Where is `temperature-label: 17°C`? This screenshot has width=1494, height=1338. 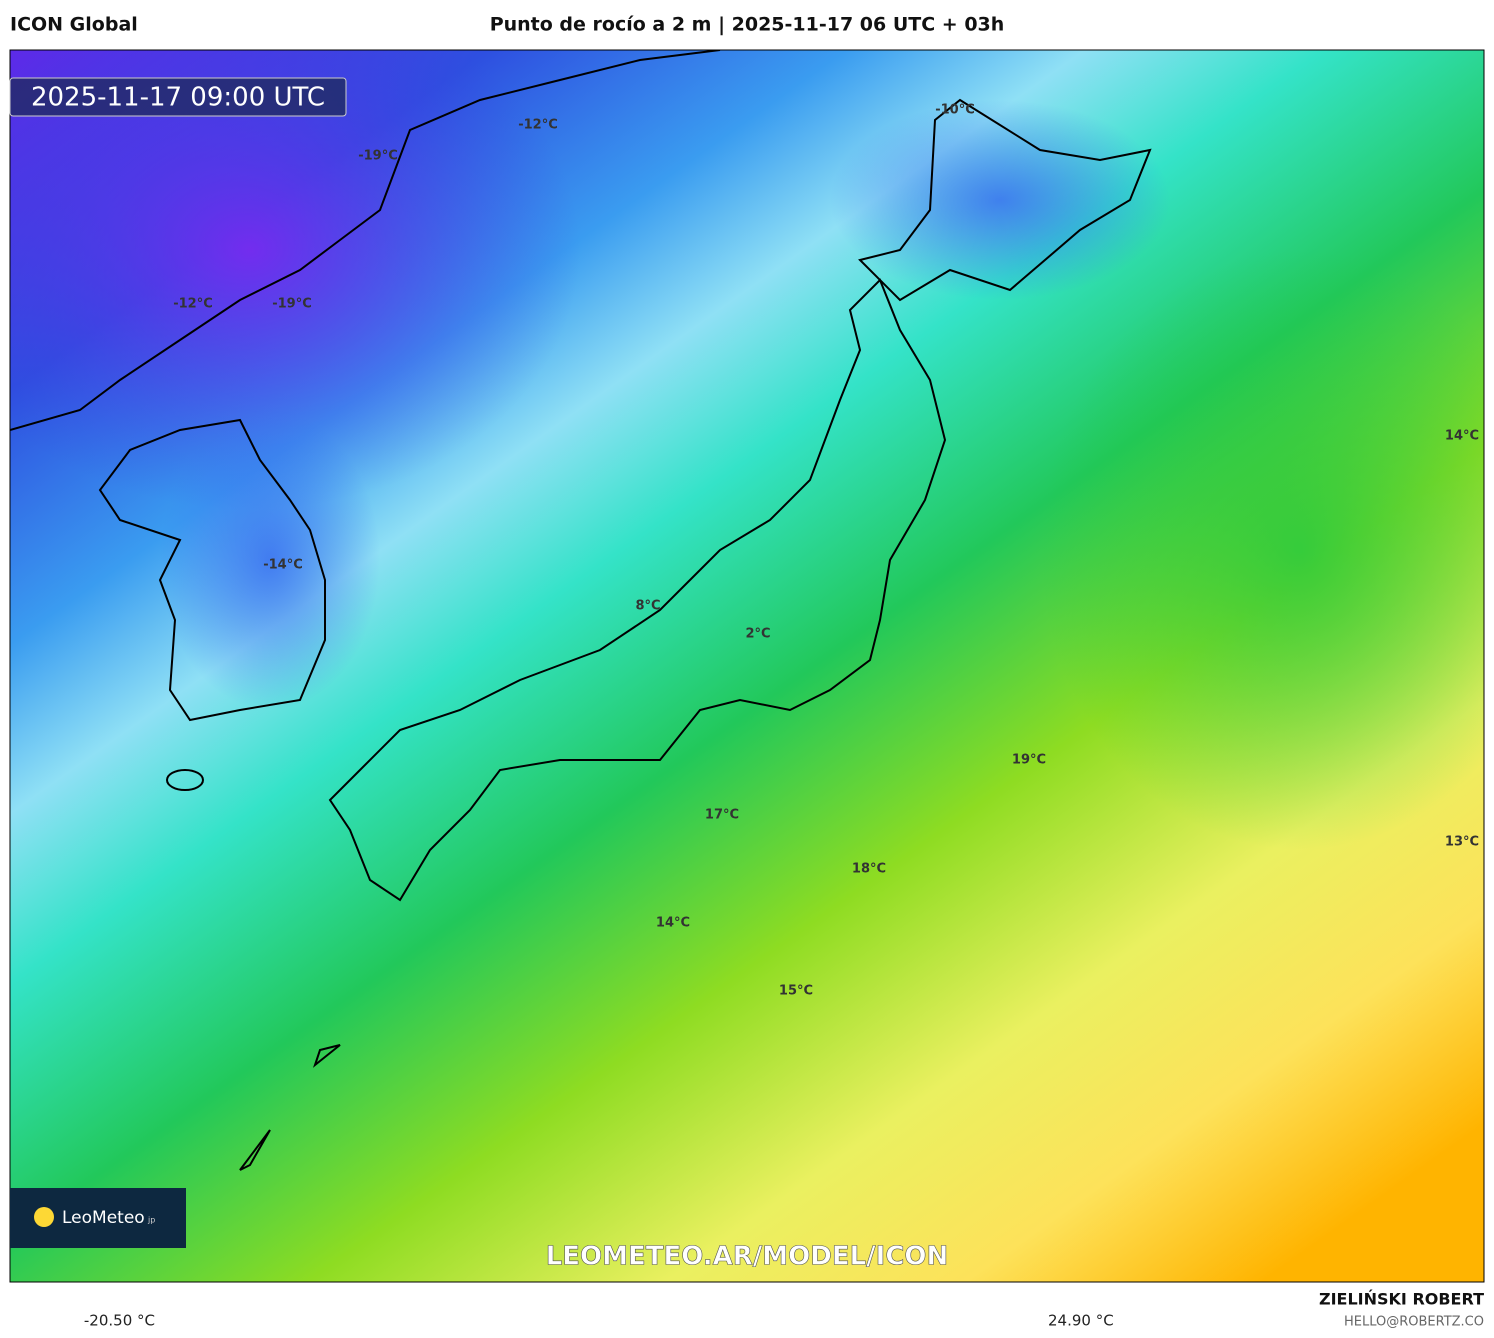
temperature-label: 17°C is located at coordinates (722, 815).